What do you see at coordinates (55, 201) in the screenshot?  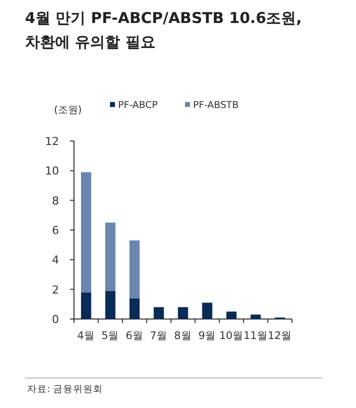 I see `y-tick-label: 8` at bounding box center [55, 201].